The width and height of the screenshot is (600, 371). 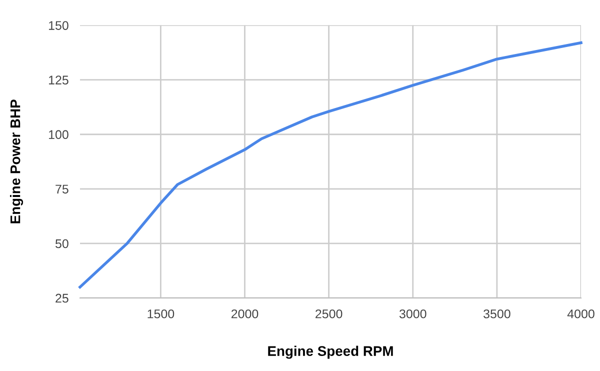 I want to click on x-tick-label: 3500, so click(x=497, y=313).